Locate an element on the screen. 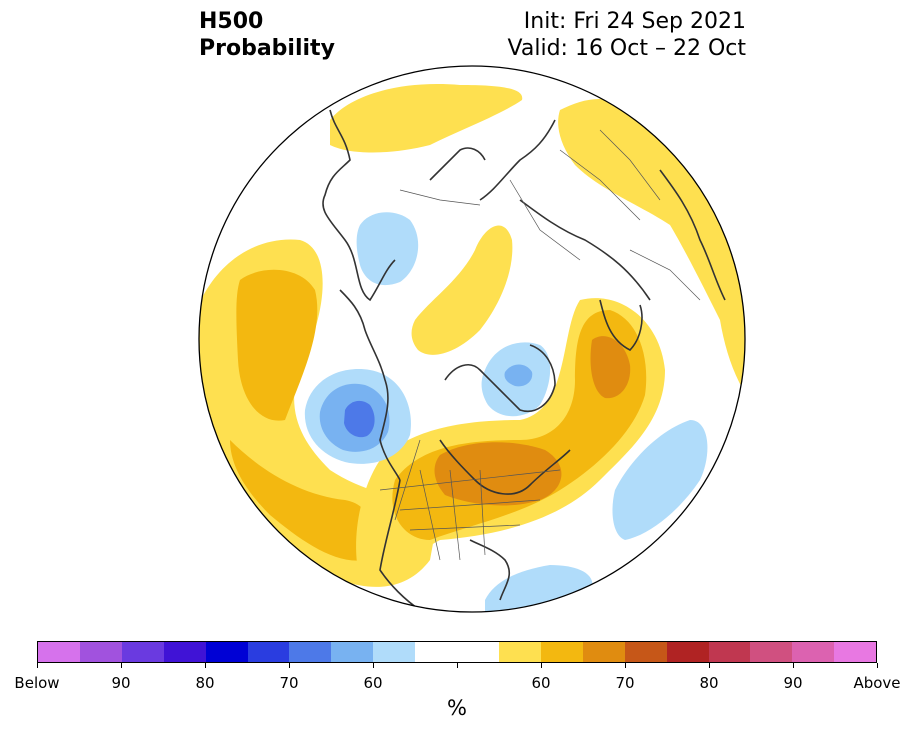  anomaly-above-canada-core is located at coordinates (498, 474).